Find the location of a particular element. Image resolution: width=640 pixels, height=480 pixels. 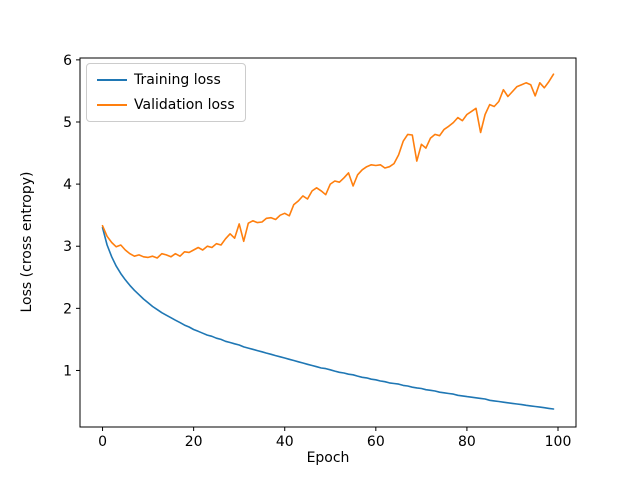

x-tick-label: 0 is located at coordinates (102, 442).